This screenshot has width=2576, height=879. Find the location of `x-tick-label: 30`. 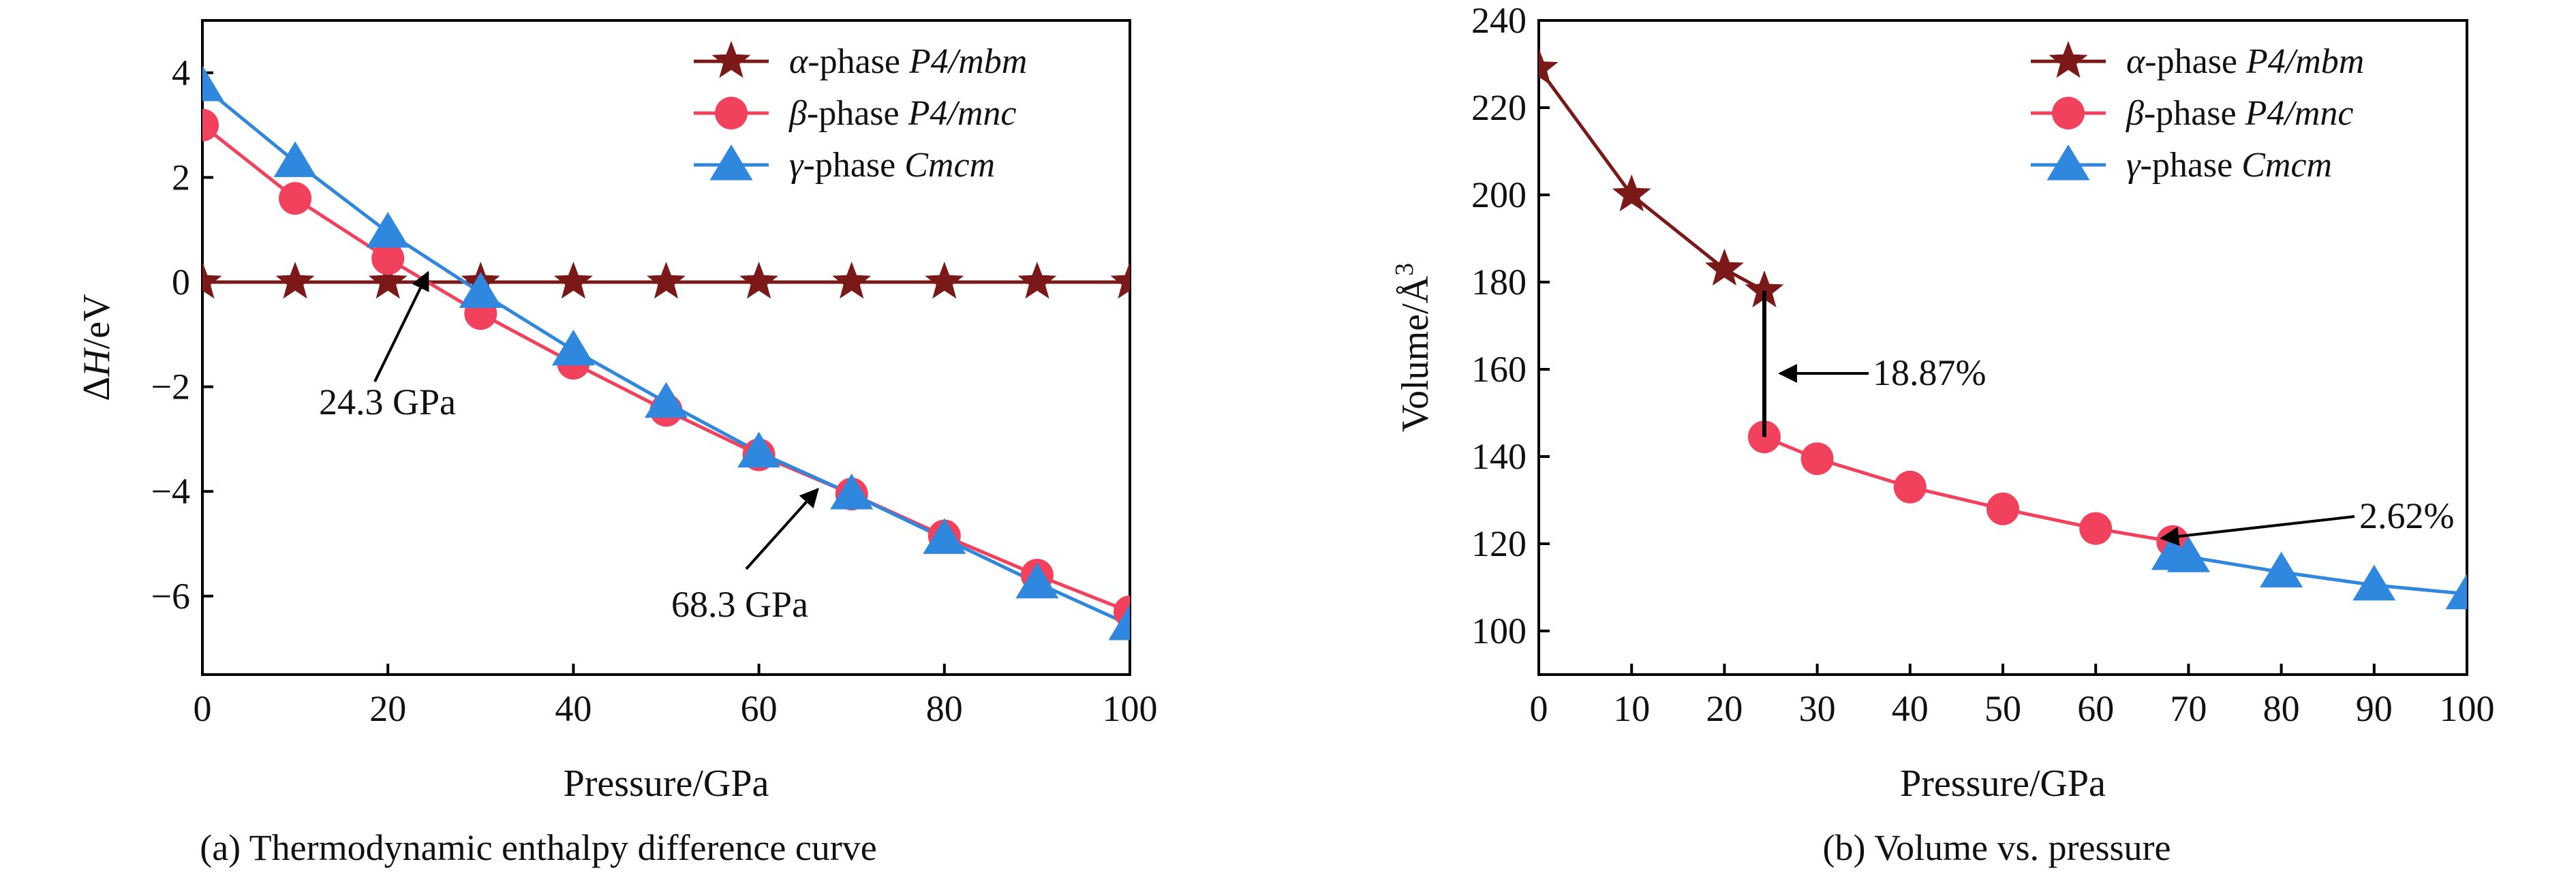

x-tick-label: 30 is located at coordinates (1817, 708).